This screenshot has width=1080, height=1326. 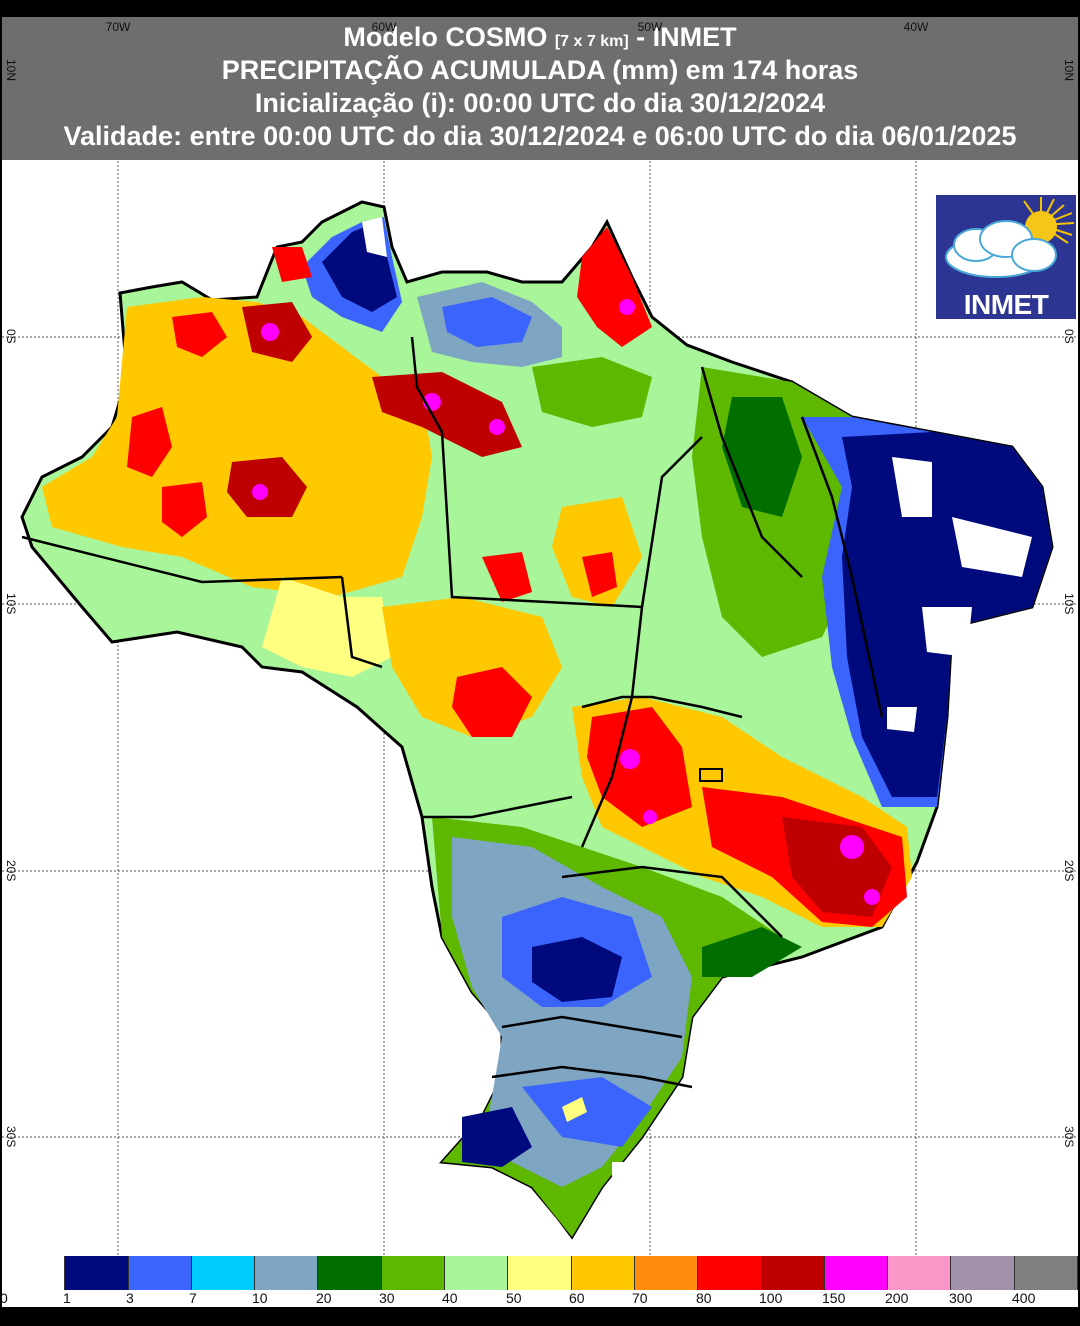 What do you see at coordinates (1069, 70) in the screenshot?
I see `latitude-label-10n-right: 10N` at bounding box center [1069, 70].